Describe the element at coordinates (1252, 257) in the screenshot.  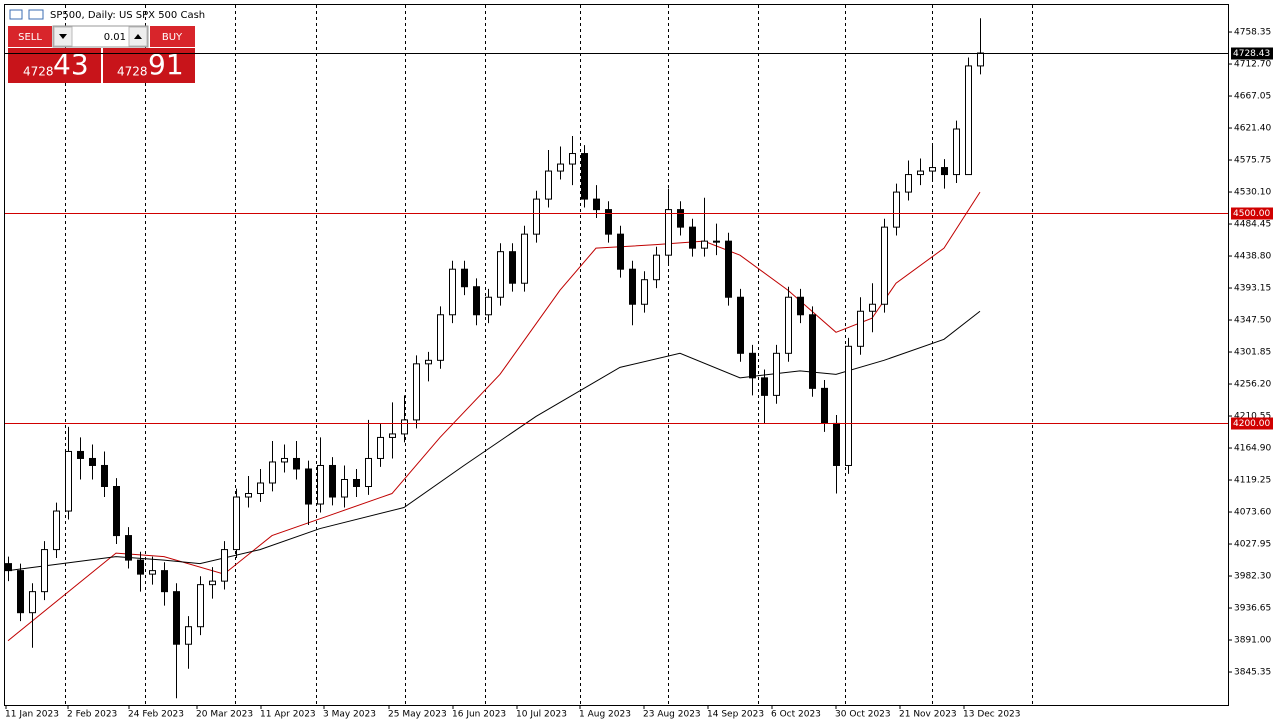
I see `y-tick-label: 4438.80` at that location.